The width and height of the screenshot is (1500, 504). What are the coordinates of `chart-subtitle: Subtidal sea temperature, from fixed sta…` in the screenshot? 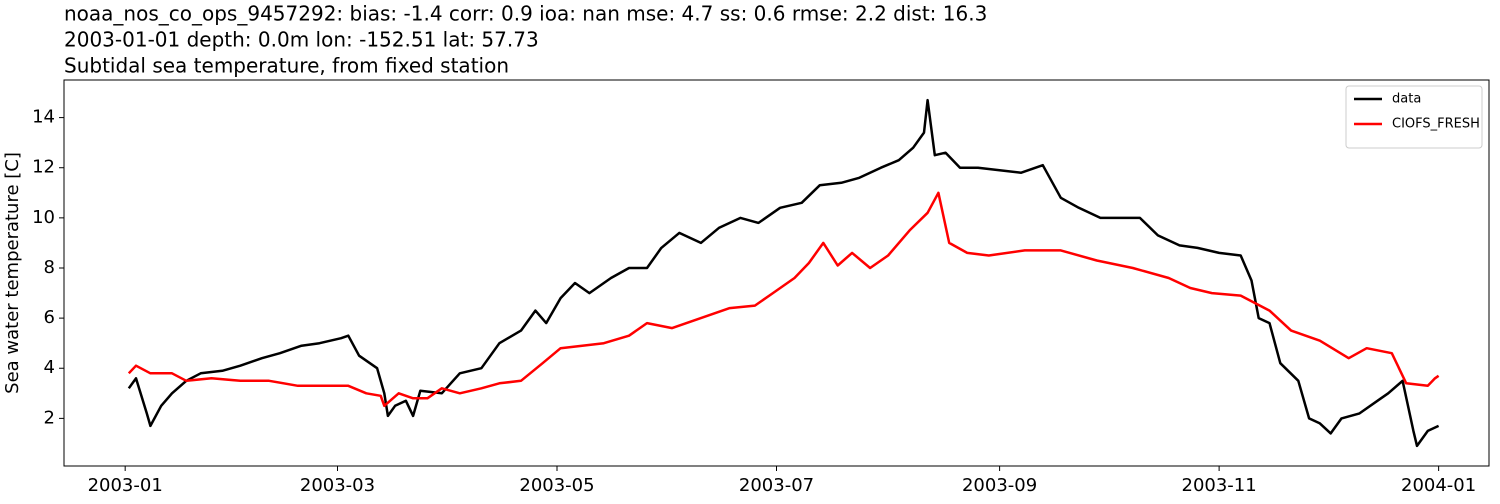 It's located at (286, 66).